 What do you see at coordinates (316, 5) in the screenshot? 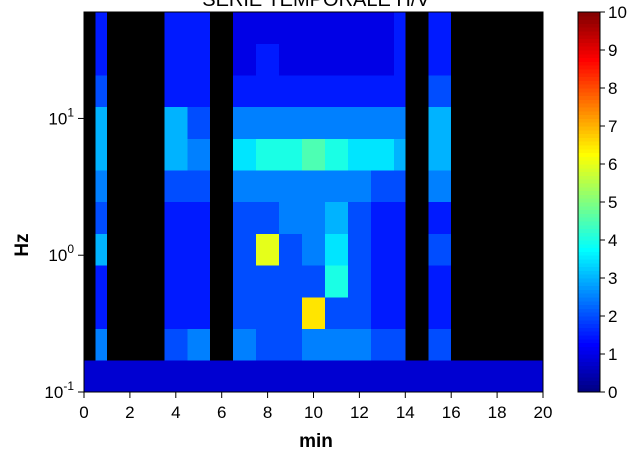
I see `chart-title: SERIE TEMPORALE H/V` at bounding box center [316, 5].